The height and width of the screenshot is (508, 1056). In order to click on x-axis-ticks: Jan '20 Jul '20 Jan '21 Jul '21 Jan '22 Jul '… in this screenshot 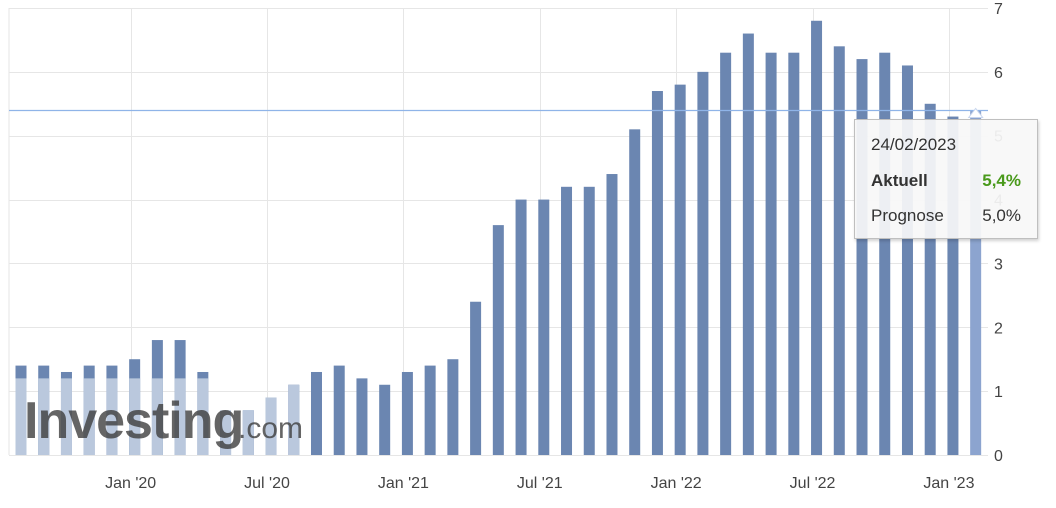, I will do `click(539, 483)`.